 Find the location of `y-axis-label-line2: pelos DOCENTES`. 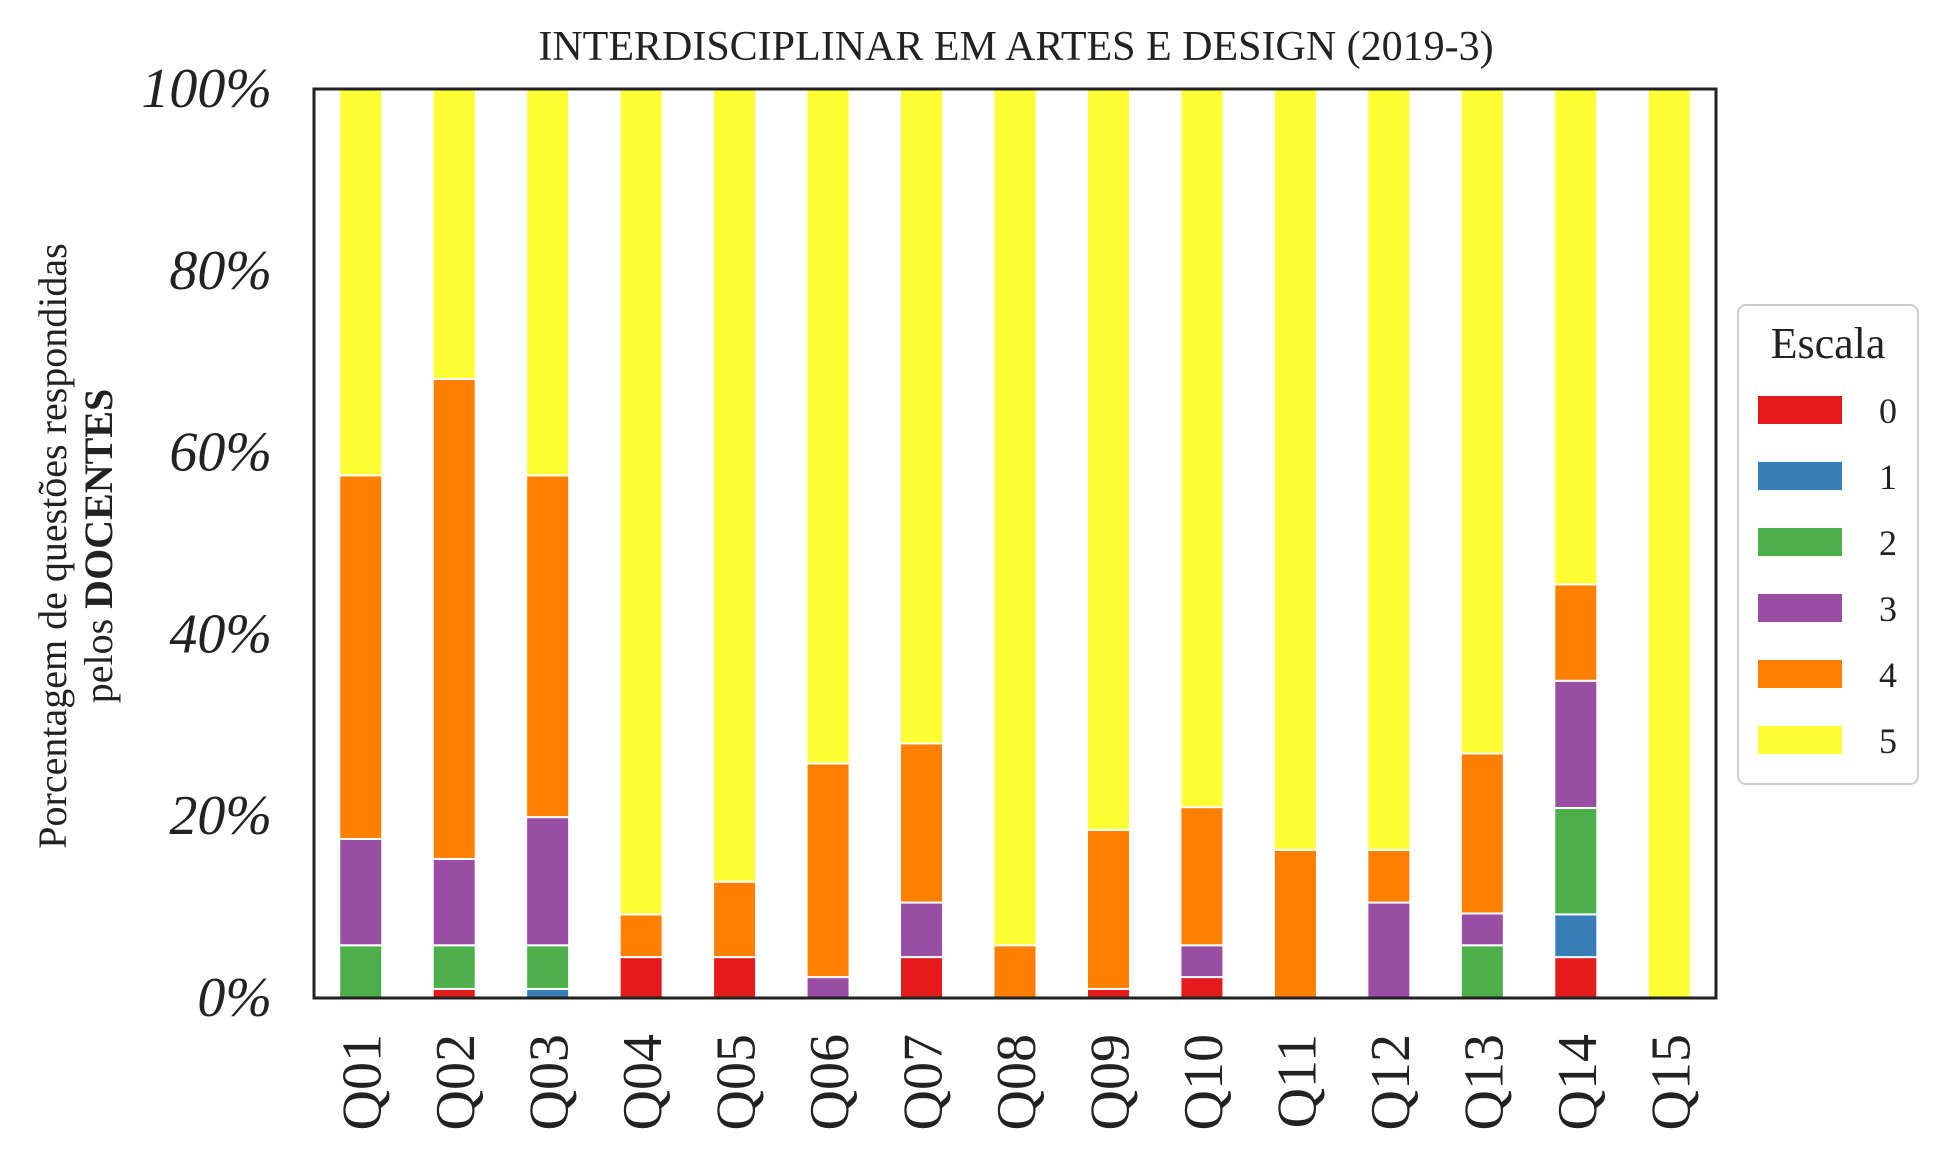

y-axis-label-line2: pelos DOCENTES is located at coordinates (98, 546).